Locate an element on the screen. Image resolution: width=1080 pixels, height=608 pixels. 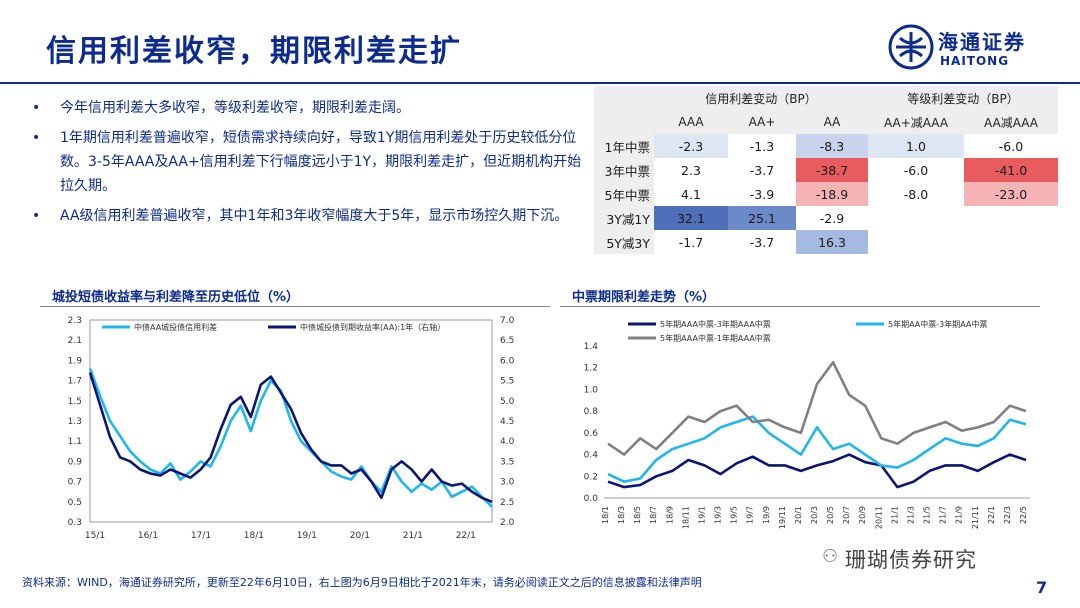
table-row: 3Y减1Y 32.1 25.1 -2.9 is located at coordinates (826, 218).